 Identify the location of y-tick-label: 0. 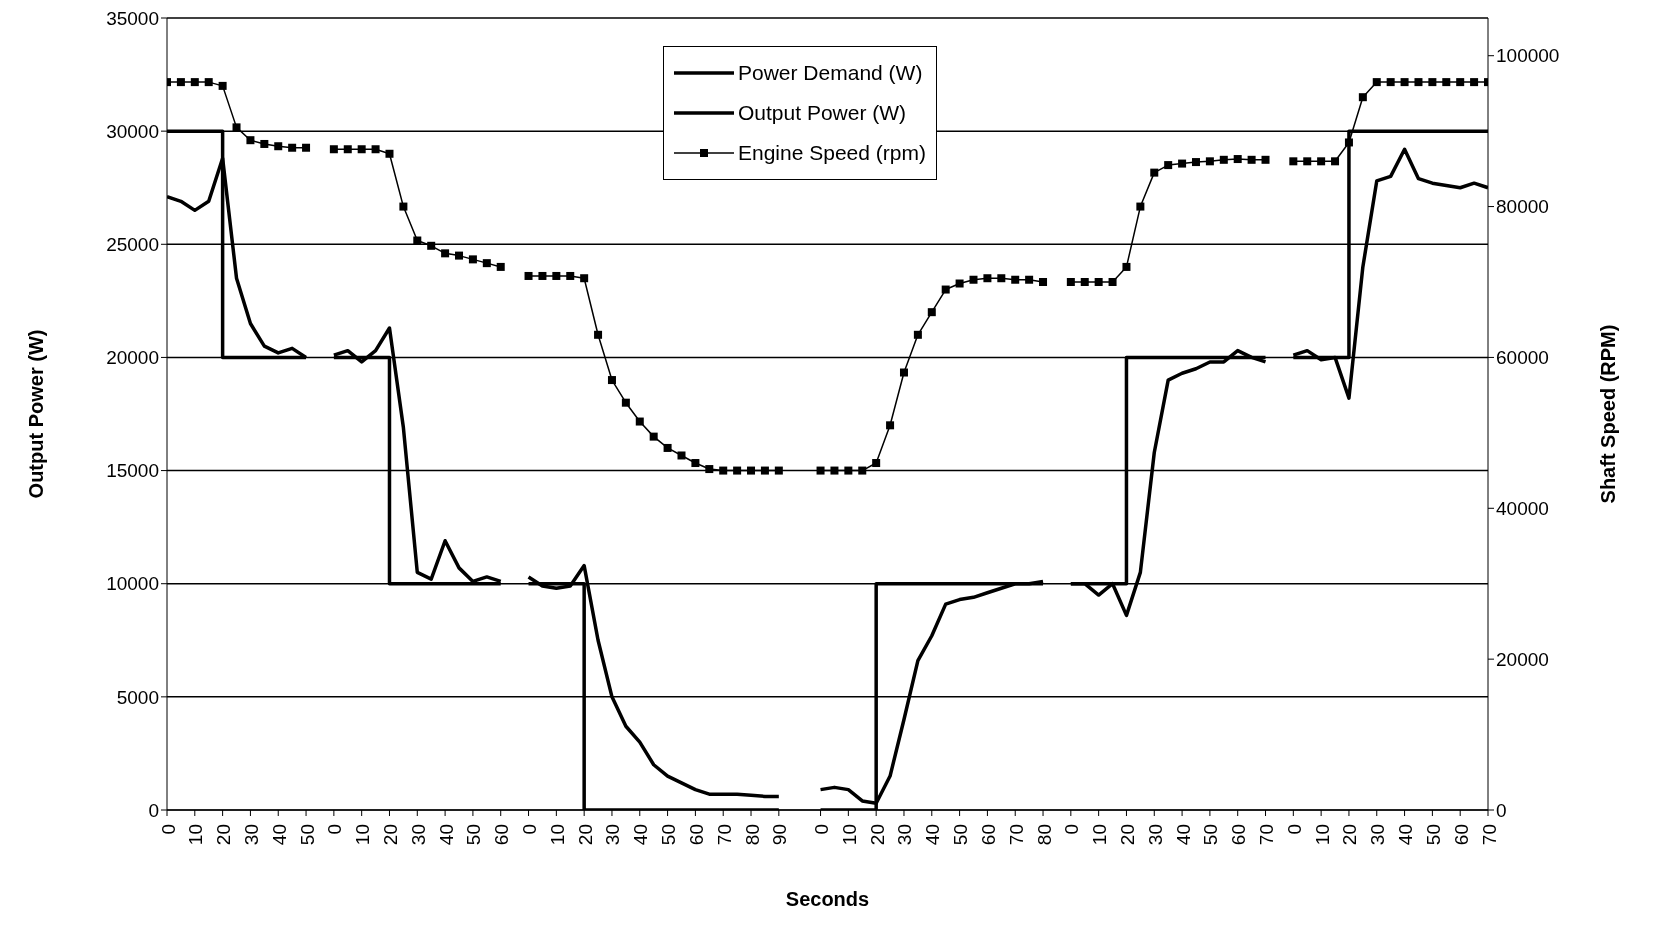
(153, 810).